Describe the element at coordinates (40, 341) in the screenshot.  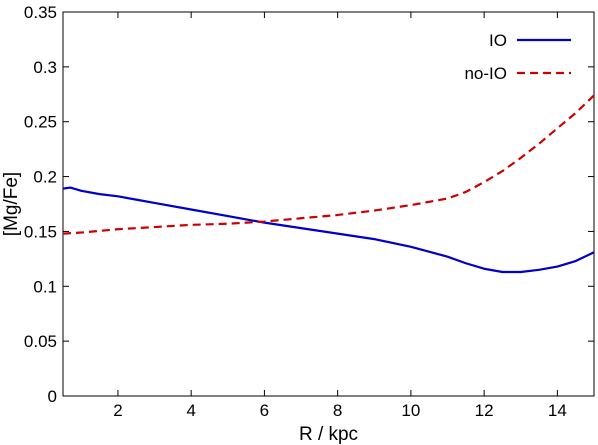
I see `y-tick-label: 0.05` at that location.